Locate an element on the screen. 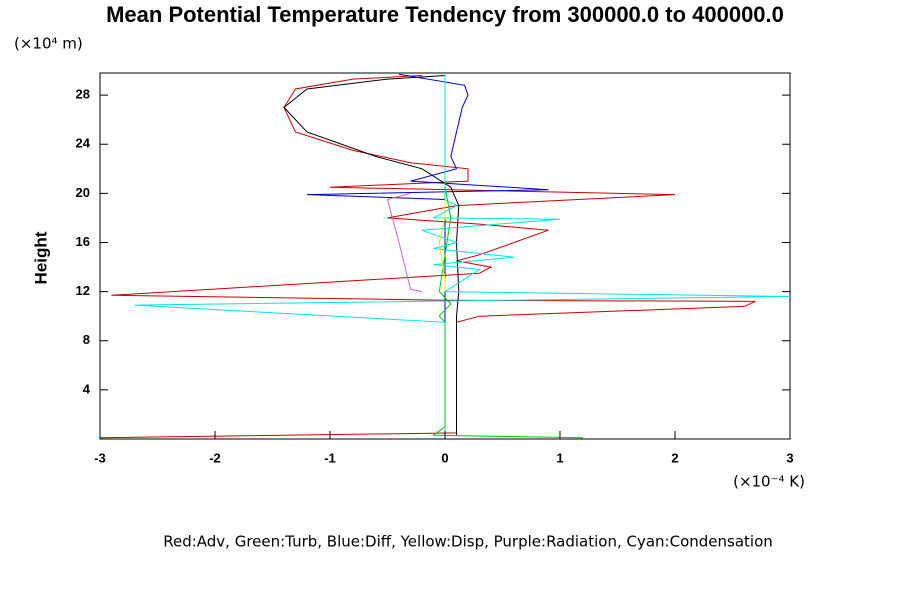 The width and height of the screenshot is (900, 600). y-tick-label: 20 is located at coordinates (83, 192).